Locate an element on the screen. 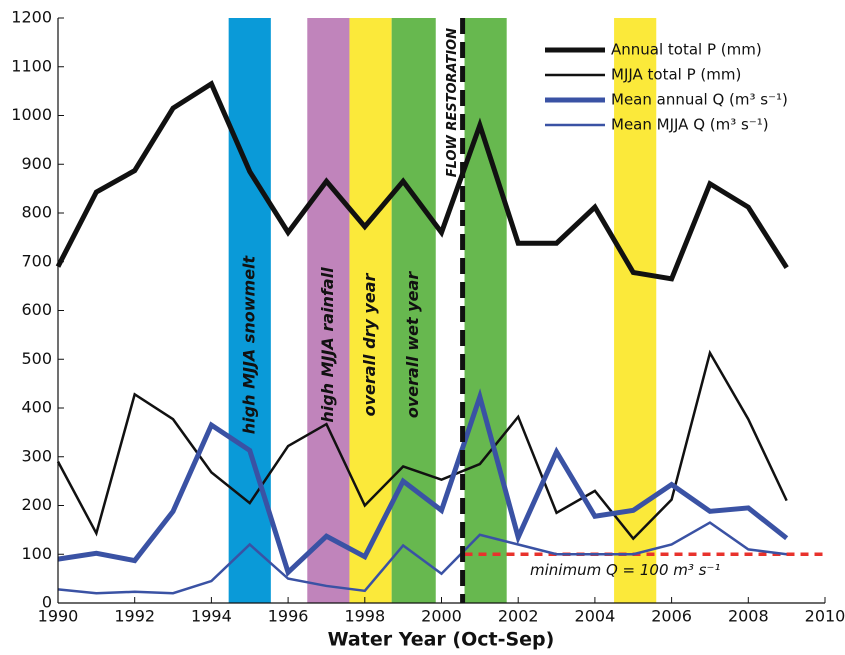 The width and height of the screenshot is (845, 655). x-tick-label: 2002 is located at coordinates (518, 616).